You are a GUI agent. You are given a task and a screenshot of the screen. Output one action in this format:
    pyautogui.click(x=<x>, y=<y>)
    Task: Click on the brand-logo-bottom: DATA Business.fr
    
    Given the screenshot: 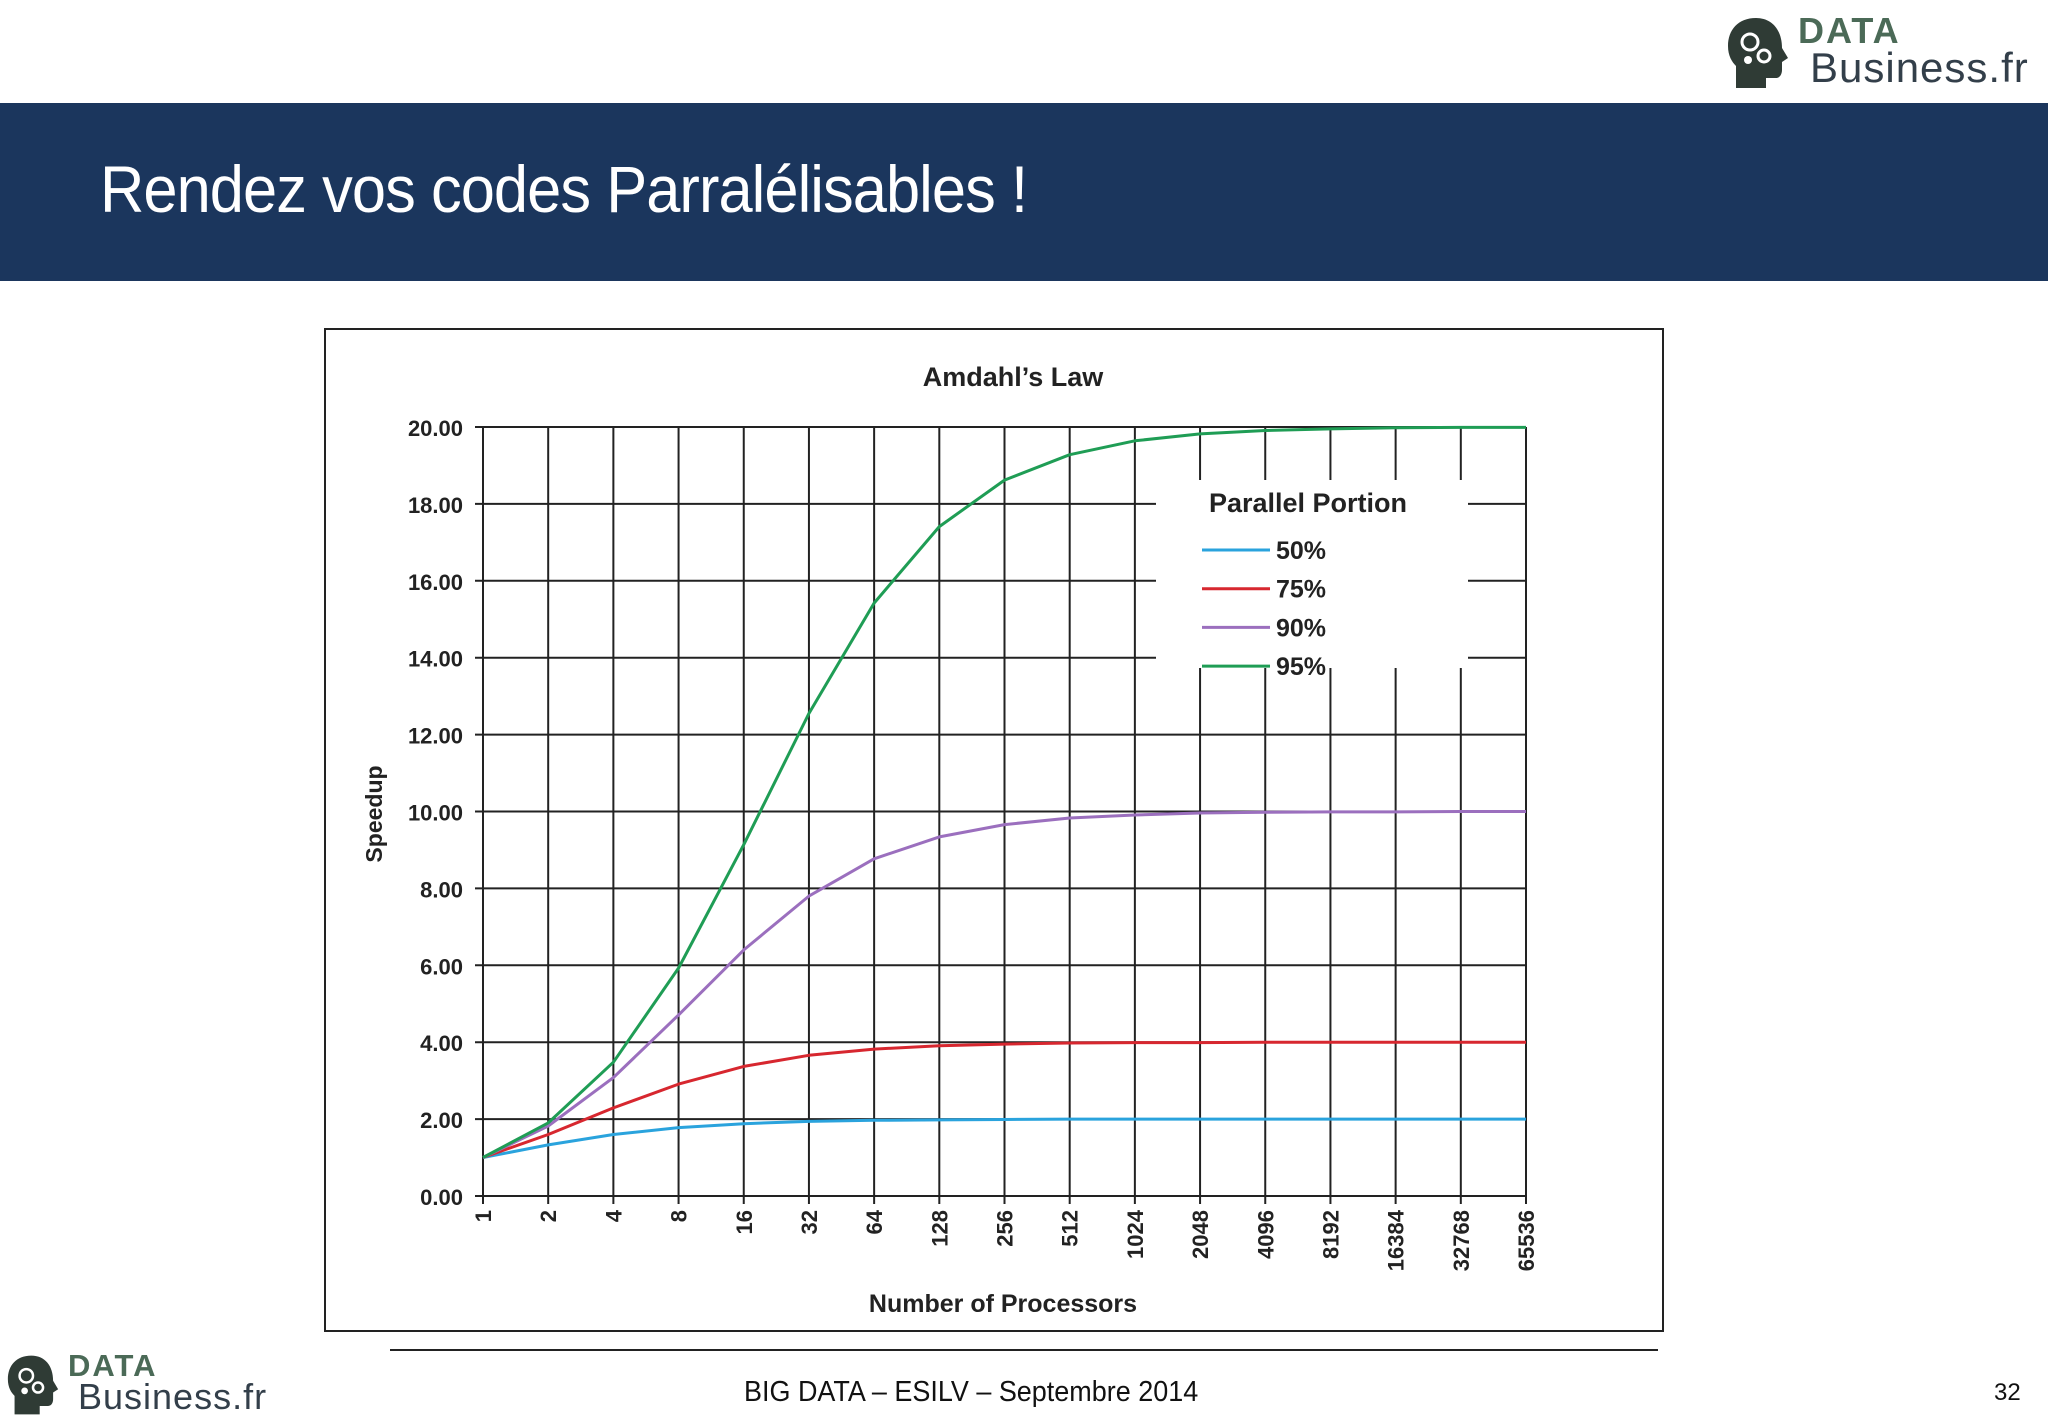 What is the action you would take?
    pyautogui.click(x=137, y=1382)
    